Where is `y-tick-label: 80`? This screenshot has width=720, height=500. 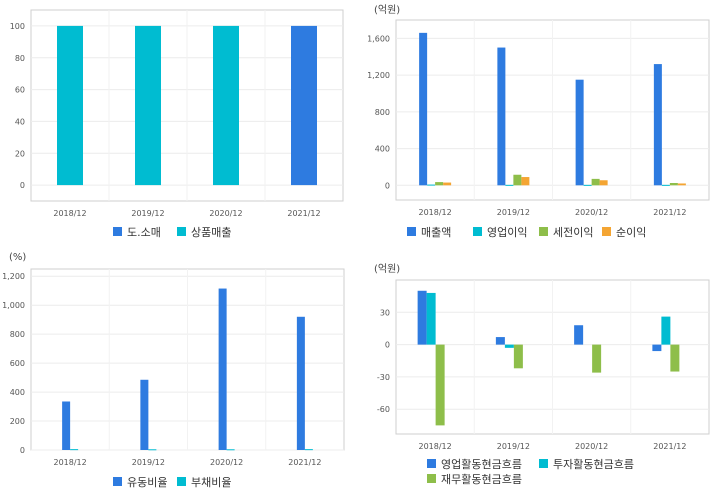 y-tick-label: 80 is located at coordinates (20, 58).